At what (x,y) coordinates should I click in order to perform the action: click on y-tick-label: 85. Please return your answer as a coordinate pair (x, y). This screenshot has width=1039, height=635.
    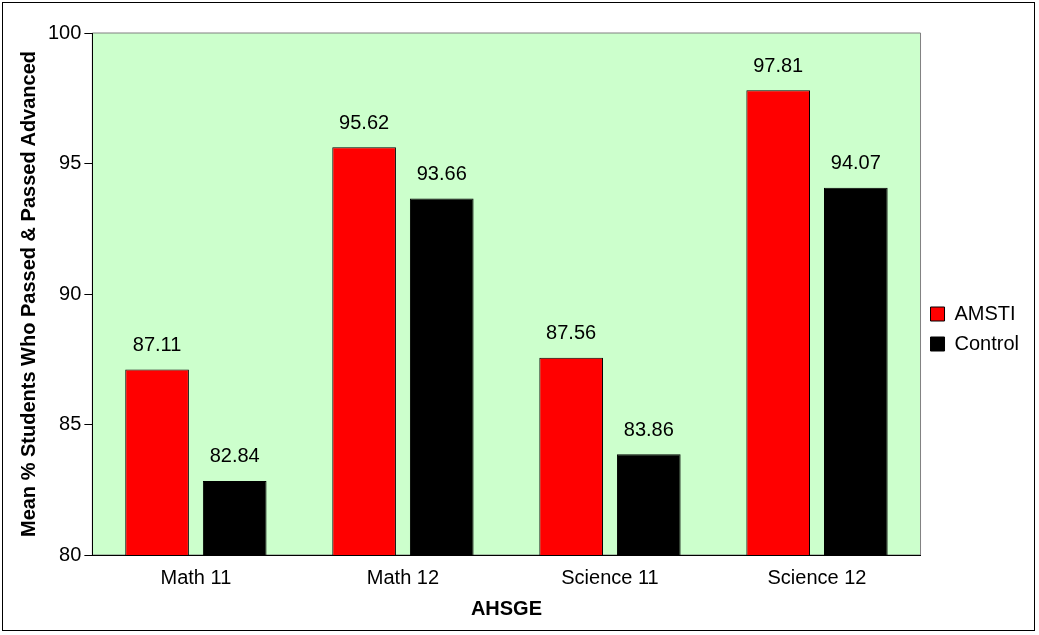
    Looking at the image, I should click on (70, 423).